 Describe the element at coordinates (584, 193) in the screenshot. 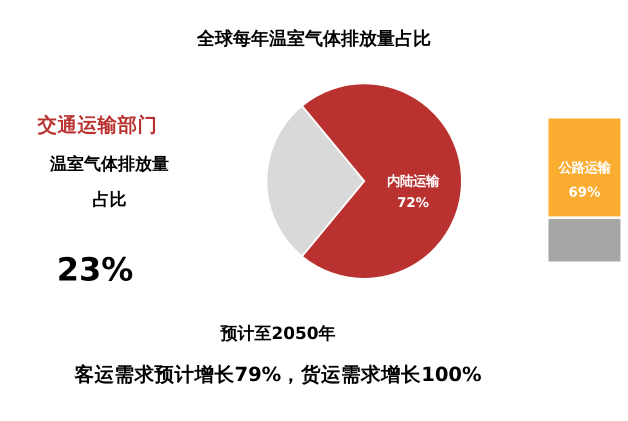

I see `data-label: 69%` at that location.